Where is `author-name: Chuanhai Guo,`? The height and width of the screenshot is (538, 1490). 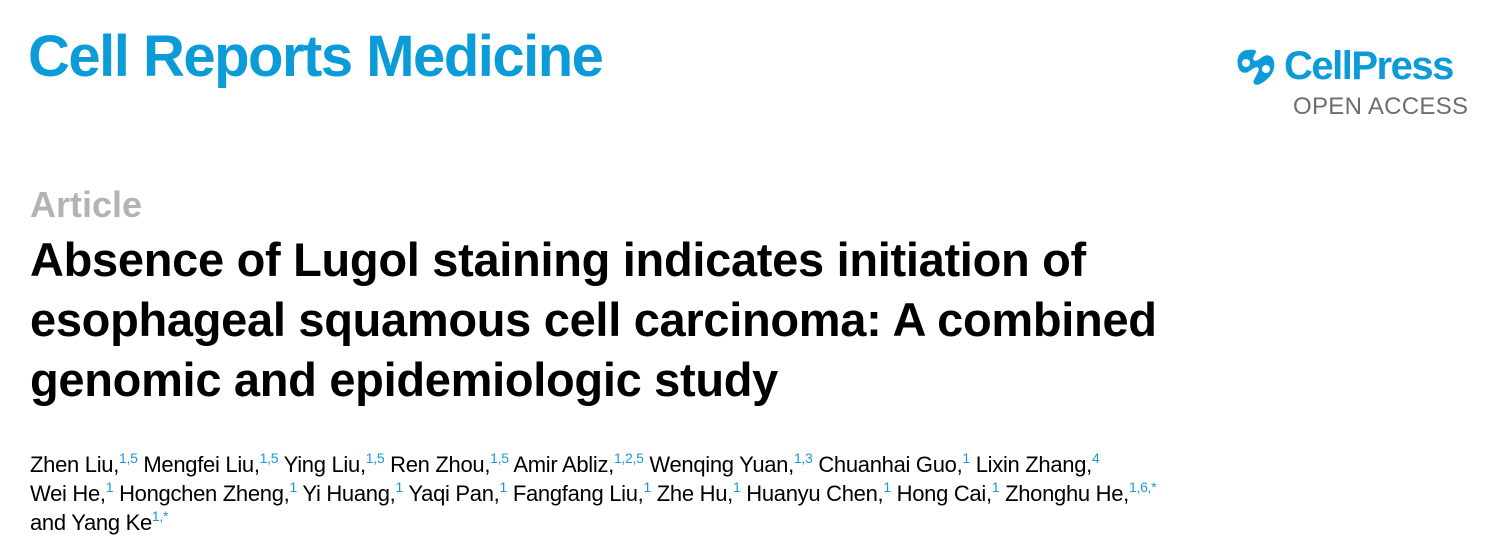
author-name: Chuanhai Guo, is located at coordinates (890, 464).